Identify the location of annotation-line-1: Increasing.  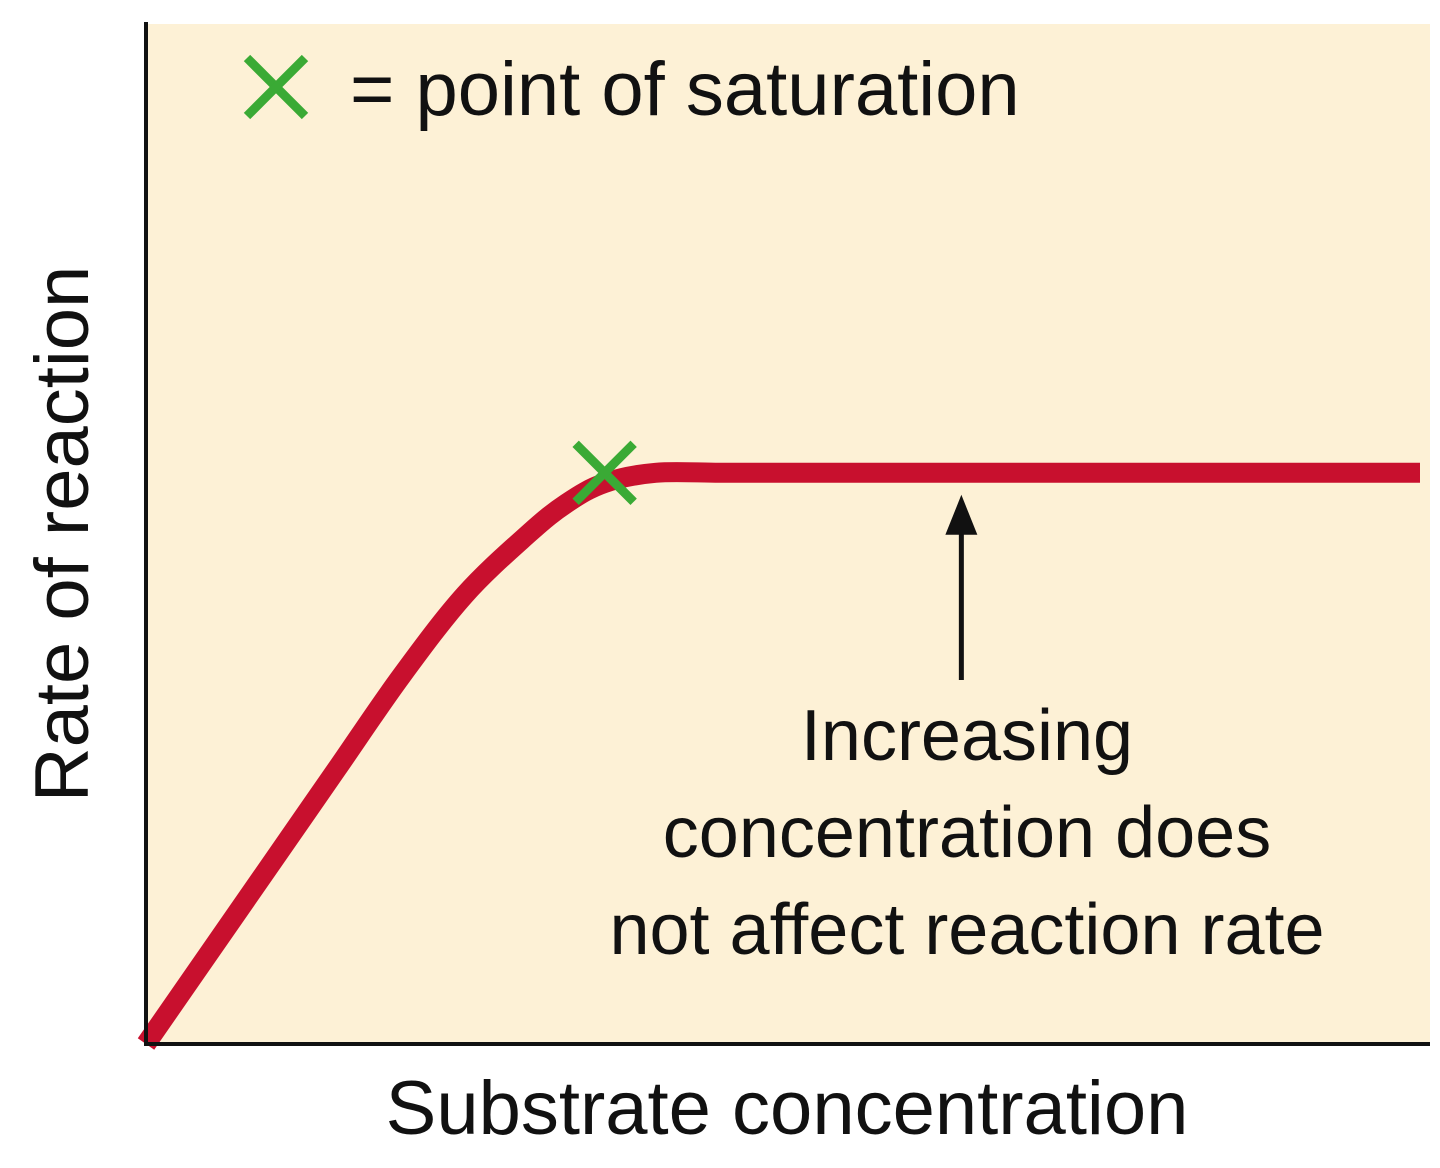
(967, 736).